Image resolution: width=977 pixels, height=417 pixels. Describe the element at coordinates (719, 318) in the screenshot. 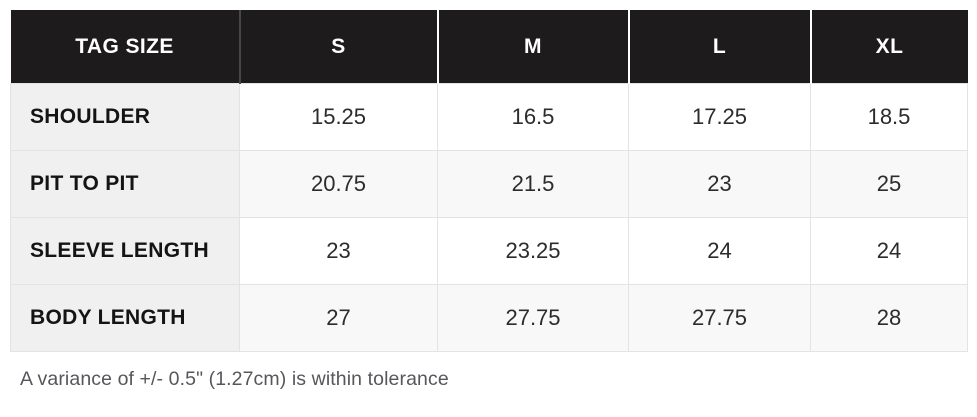

I see `body-length-l-value: 27.75` at that location.